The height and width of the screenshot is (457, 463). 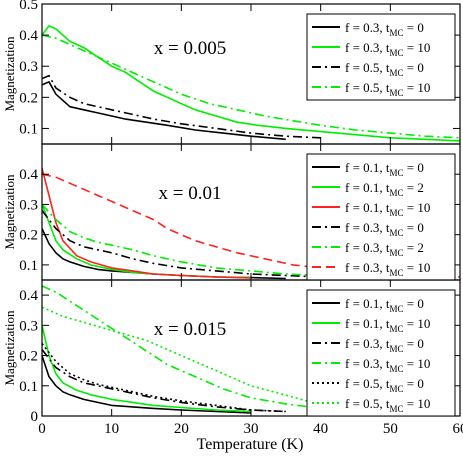 I want to click on x-axis-label: Temperature (K), so click(x=250, y=444).